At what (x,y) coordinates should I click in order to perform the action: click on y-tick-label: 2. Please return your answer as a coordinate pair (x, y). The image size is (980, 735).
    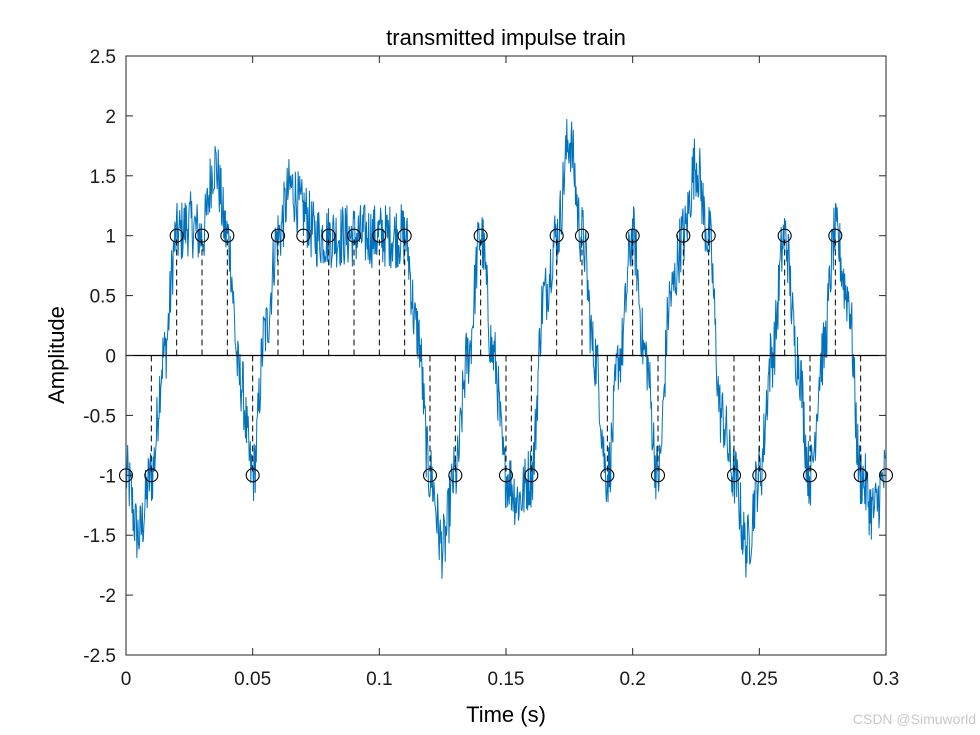
    Looking at the image, I should click on (110, 117).